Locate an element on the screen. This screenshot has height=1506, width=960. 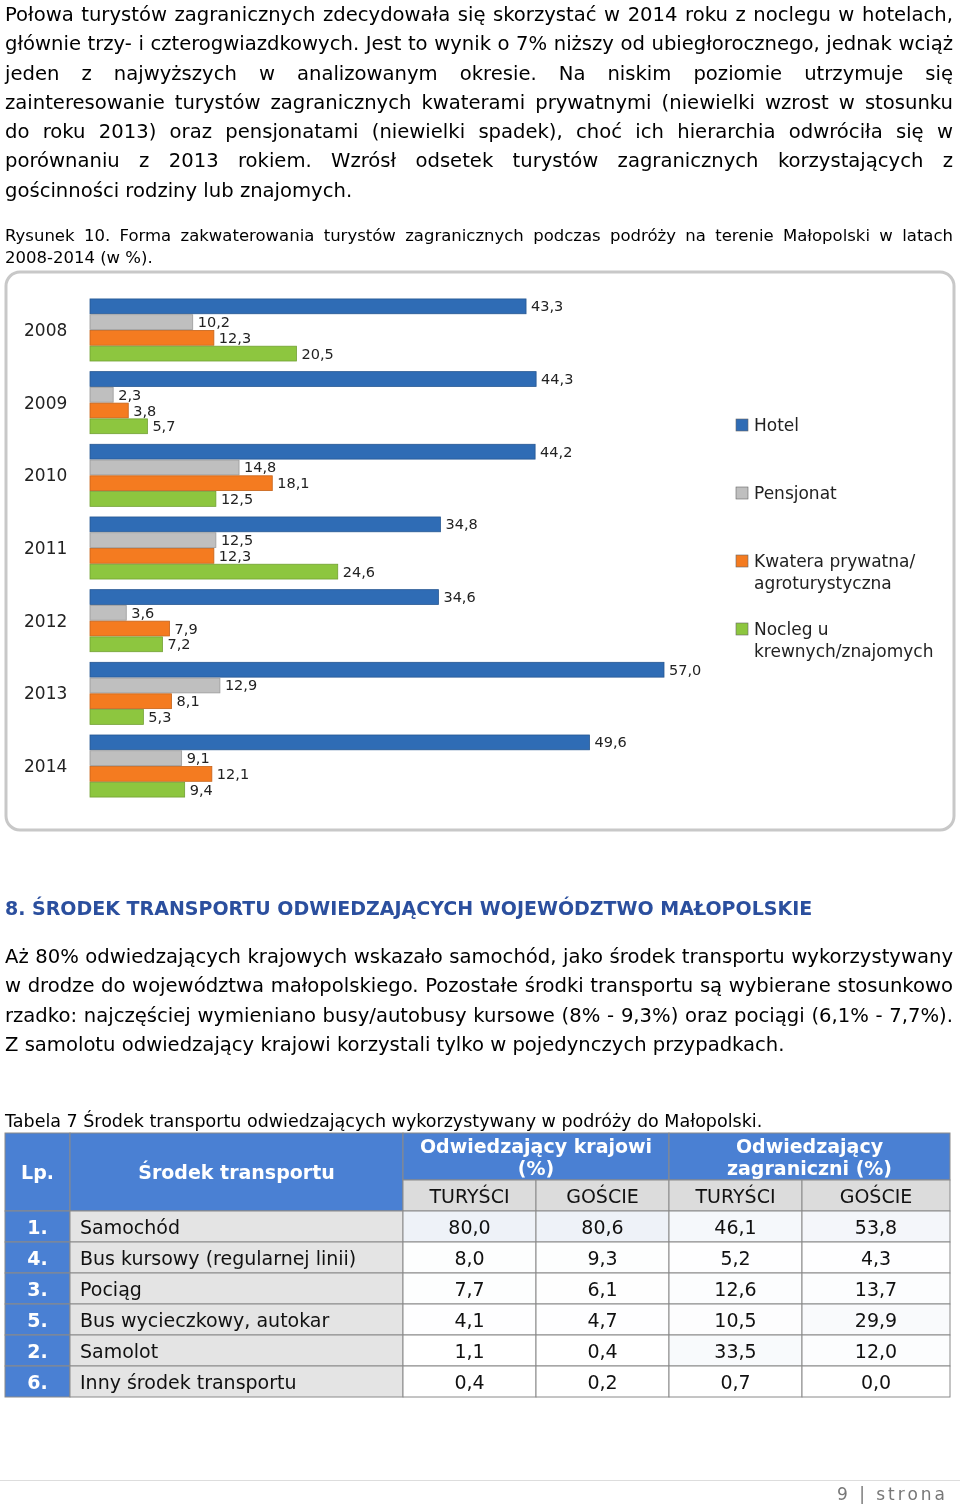
data-label: 9,1 is located at coordinates (198, 758).